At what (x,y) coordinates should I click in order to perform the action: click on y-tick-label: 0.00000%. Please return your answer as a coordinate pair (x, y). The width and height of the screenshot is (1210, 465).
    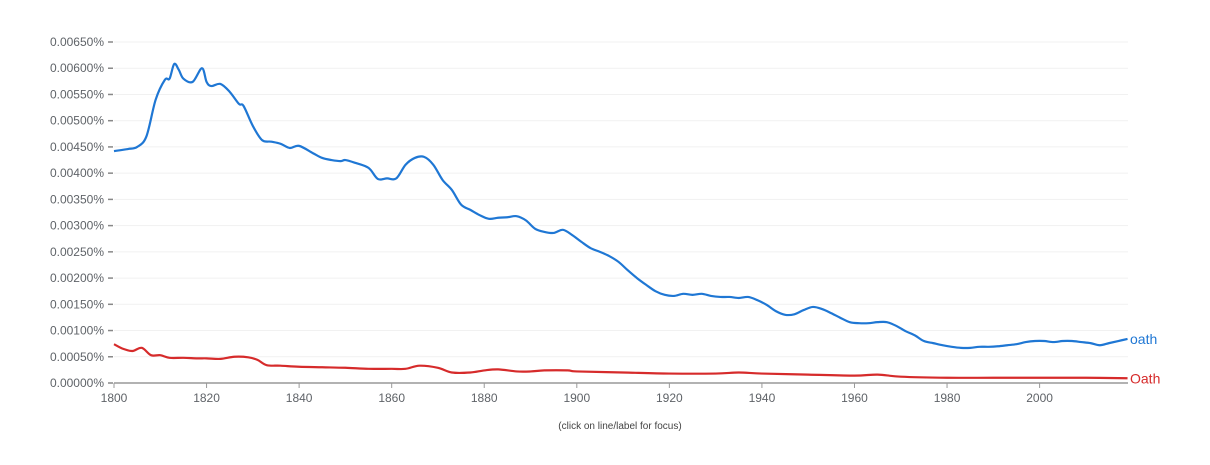
    Looking at the image, I should click on (77, 383).